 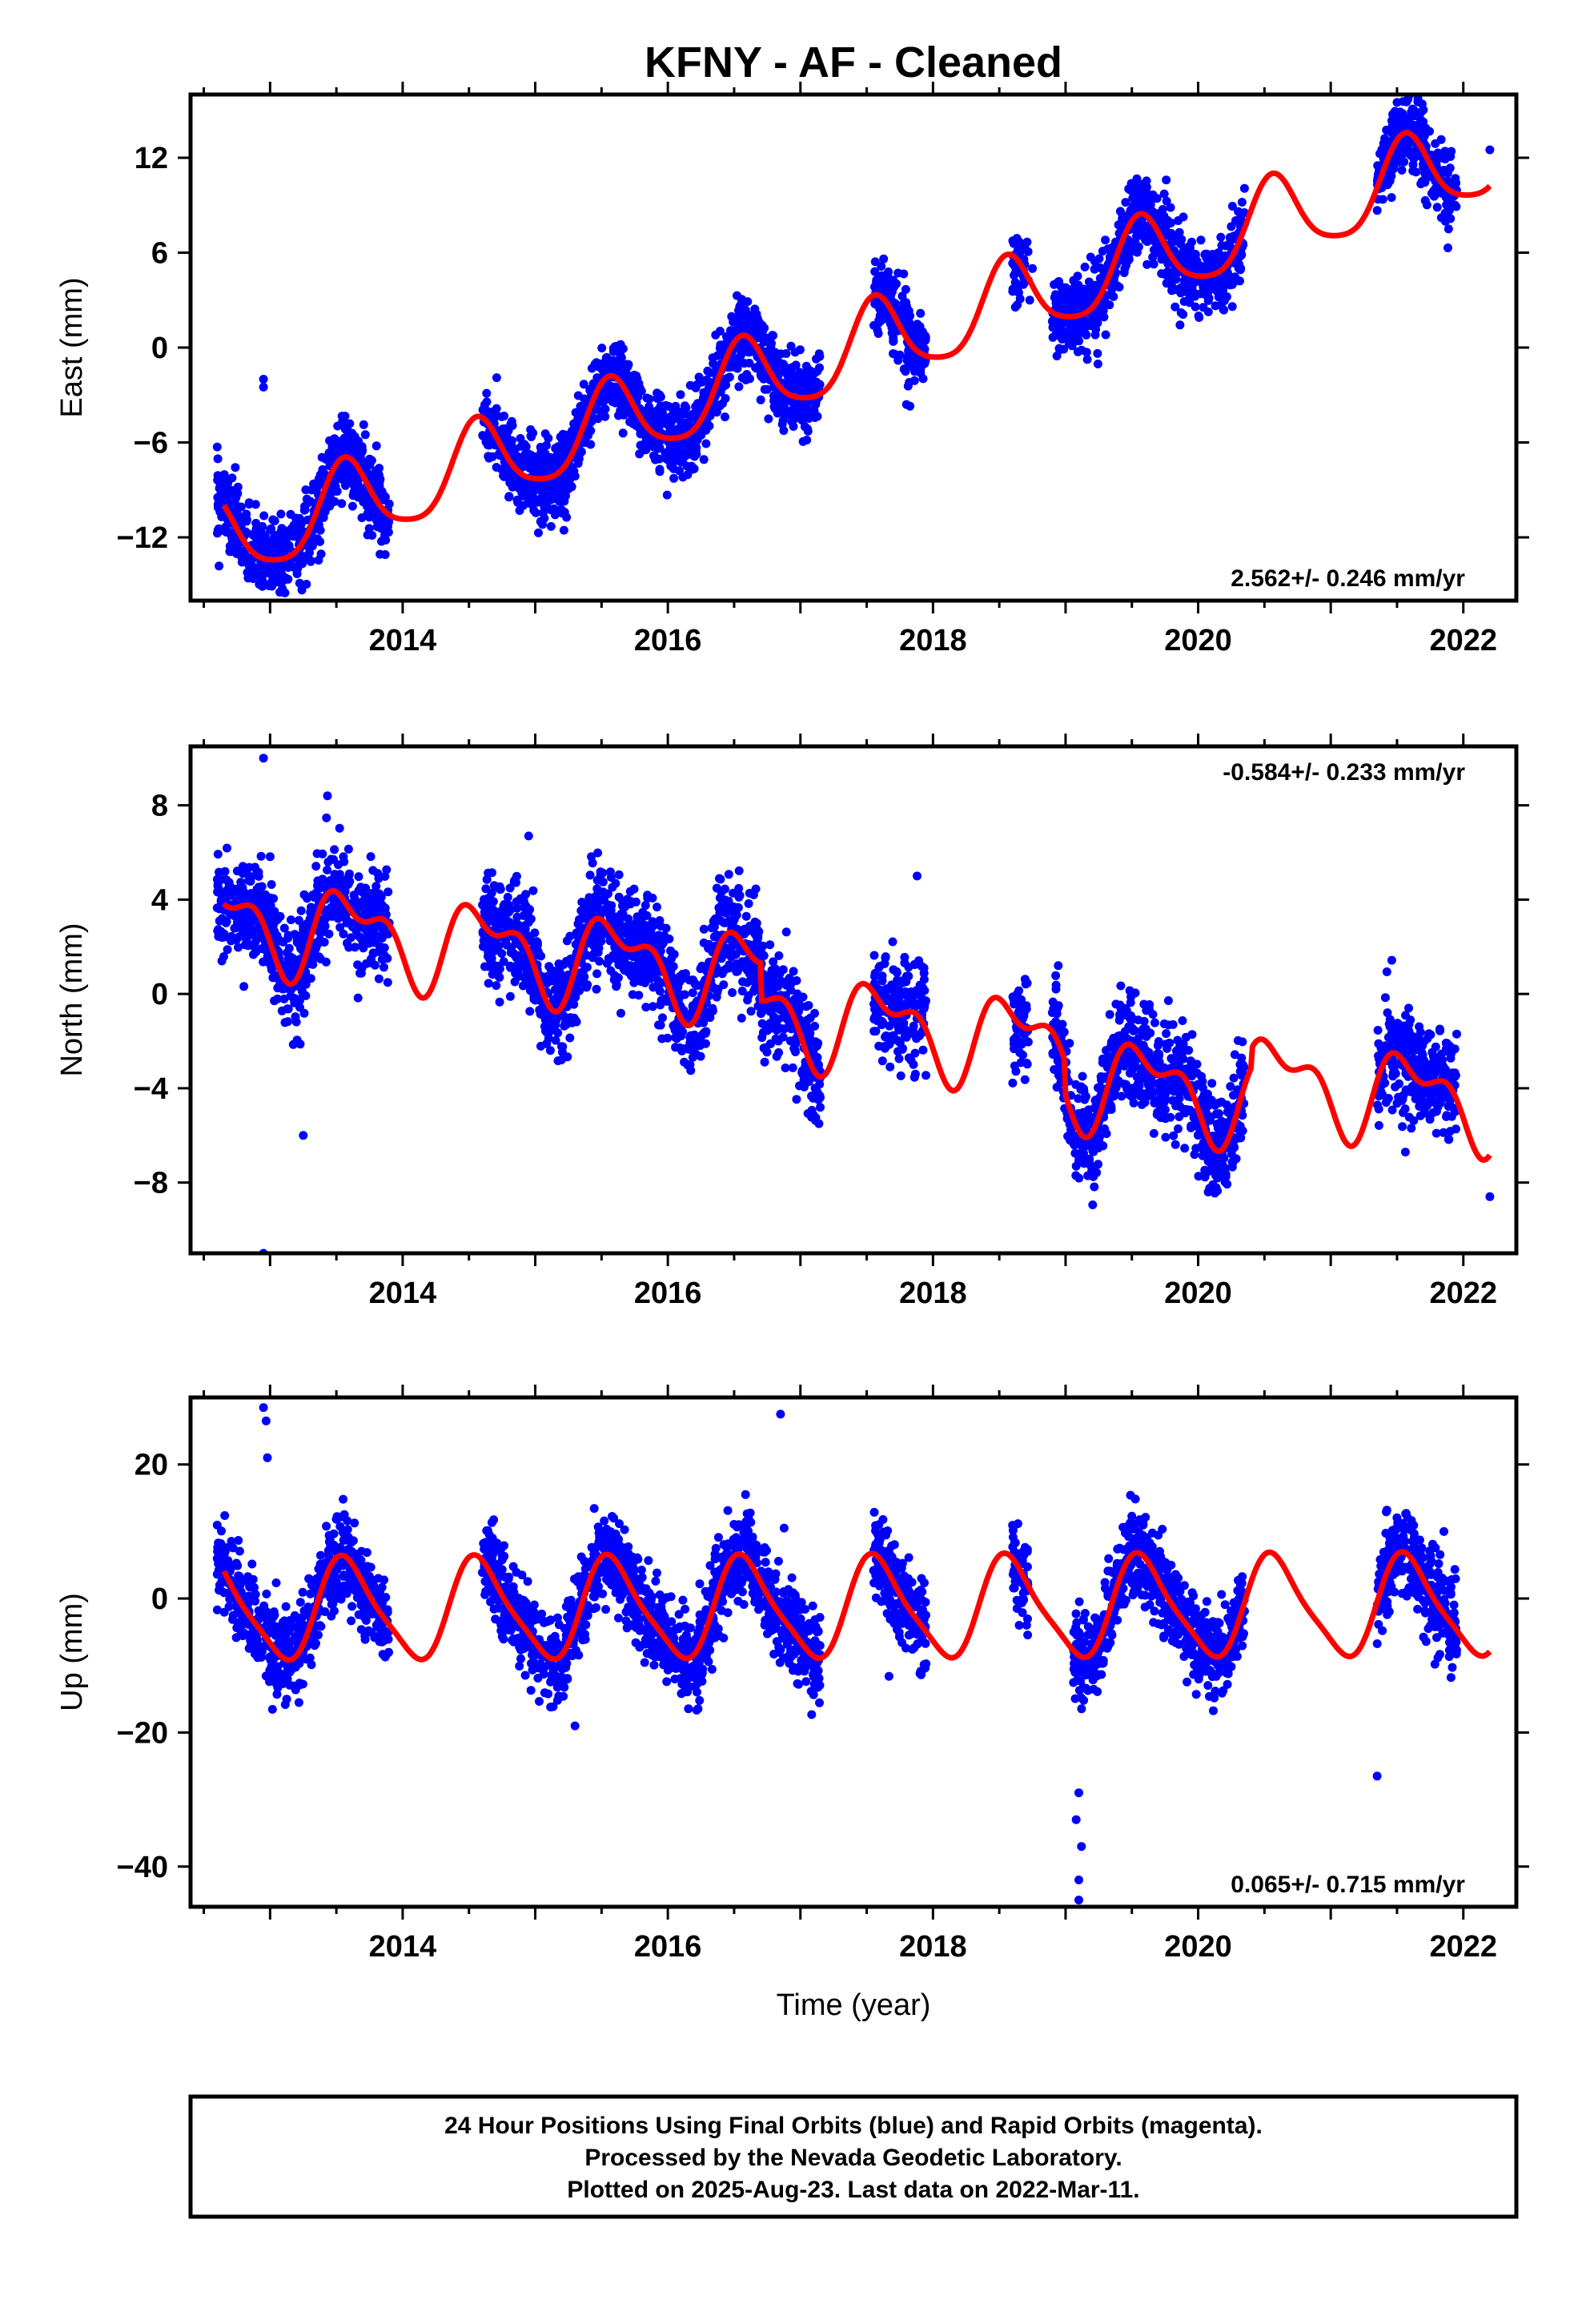 What do you see at coordinates (403, 640) in the screenshot?
I see `x-tick-label: 2014` at bounding box center [403, 640].